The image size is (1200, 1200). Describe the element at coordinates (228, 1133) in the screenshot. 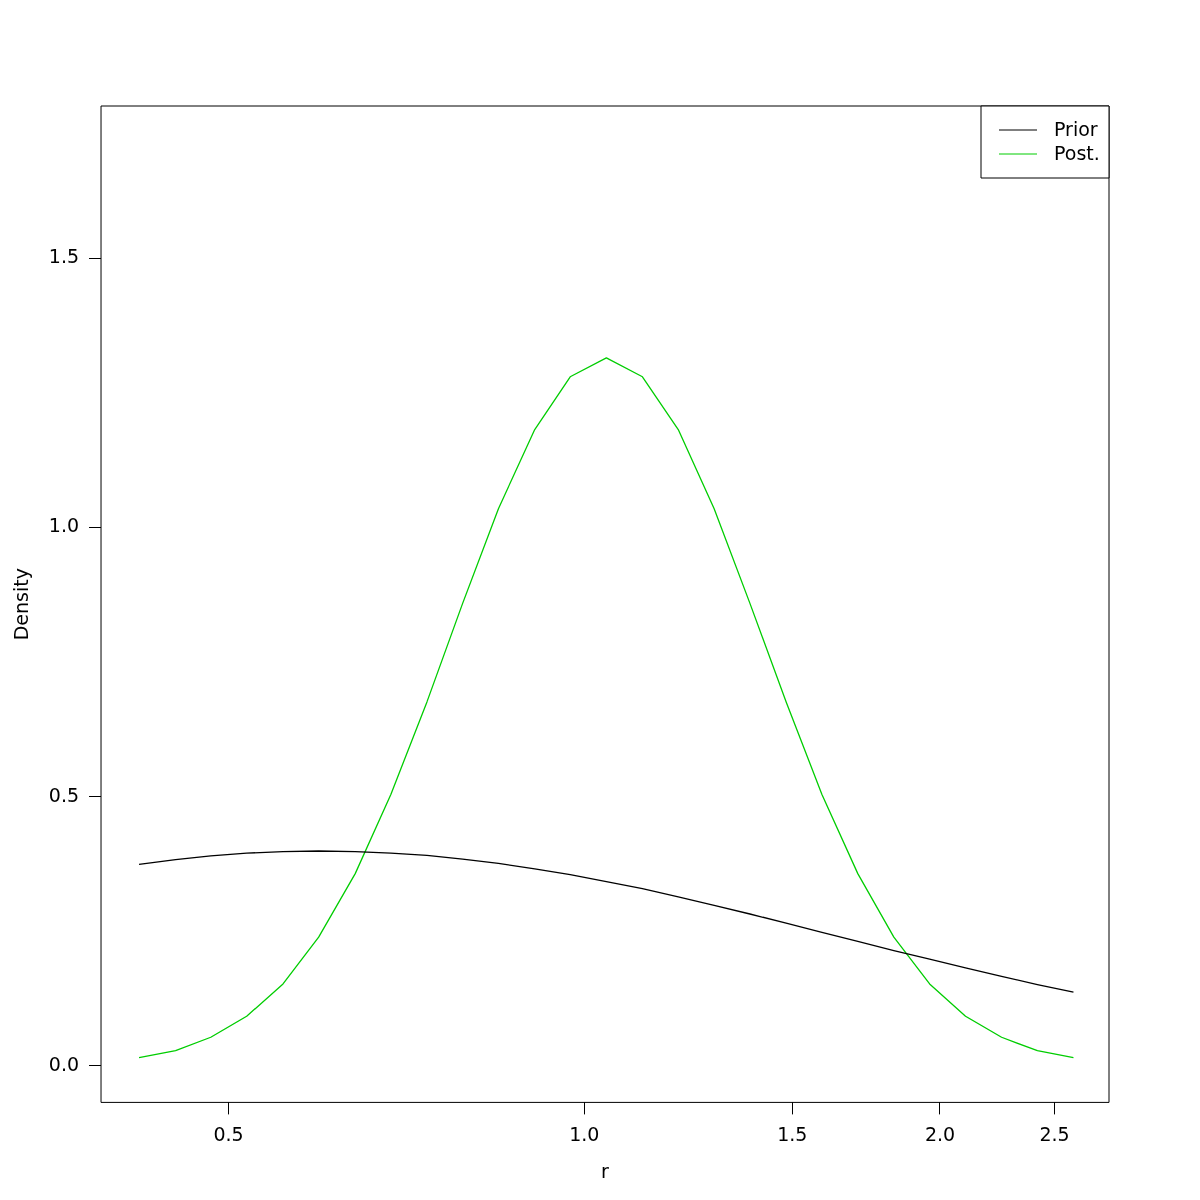

I see `x-tick-label: 0.5` at that location.